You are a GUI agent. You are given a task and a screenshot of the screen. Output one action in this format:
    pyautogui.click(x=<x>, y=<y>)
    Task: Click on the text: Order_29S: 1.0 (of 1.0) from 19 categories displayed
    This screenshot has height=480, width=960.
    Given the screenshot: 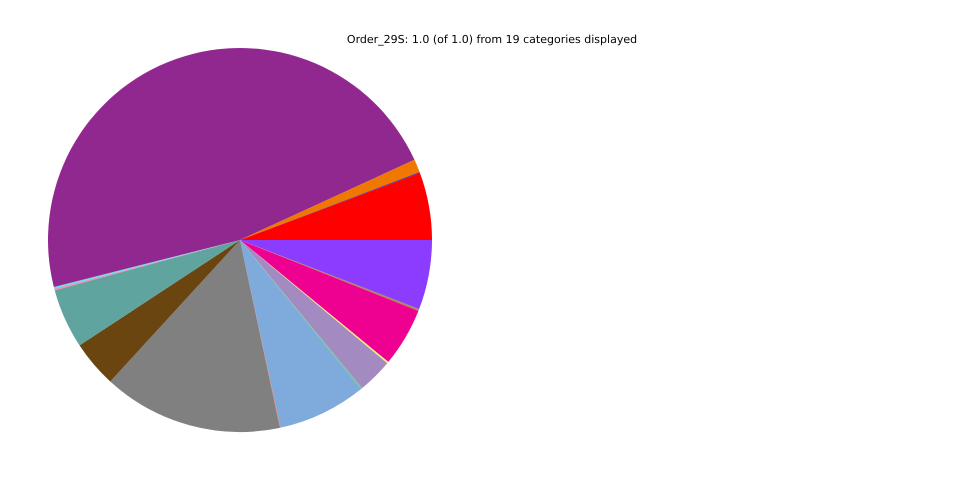 What is the action you would take?
    pyautogui.click(x=492, y=39)
    